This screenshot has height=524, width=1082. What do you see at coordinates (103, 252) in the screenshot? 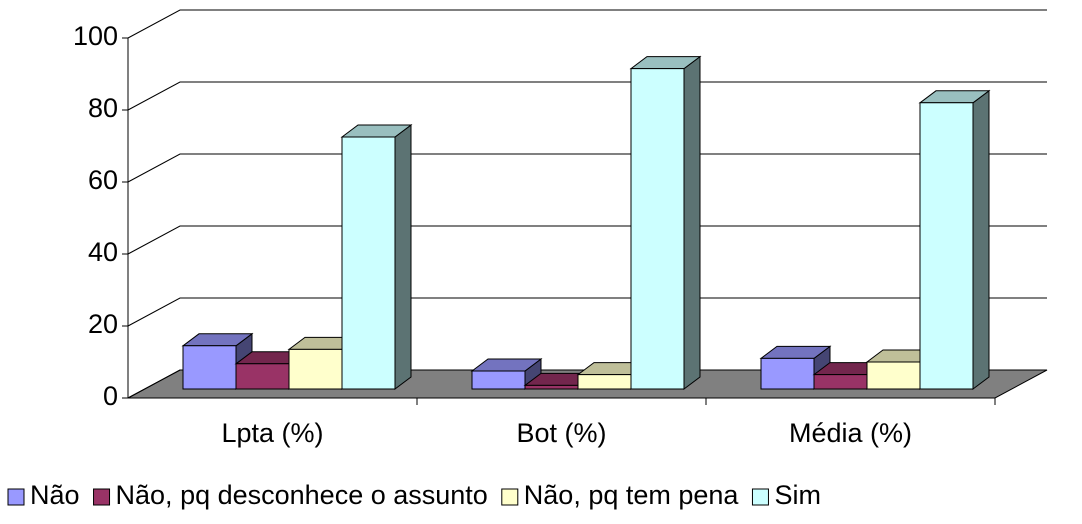
I see `y-tick-label: 40` at bounding box center [103, 252].